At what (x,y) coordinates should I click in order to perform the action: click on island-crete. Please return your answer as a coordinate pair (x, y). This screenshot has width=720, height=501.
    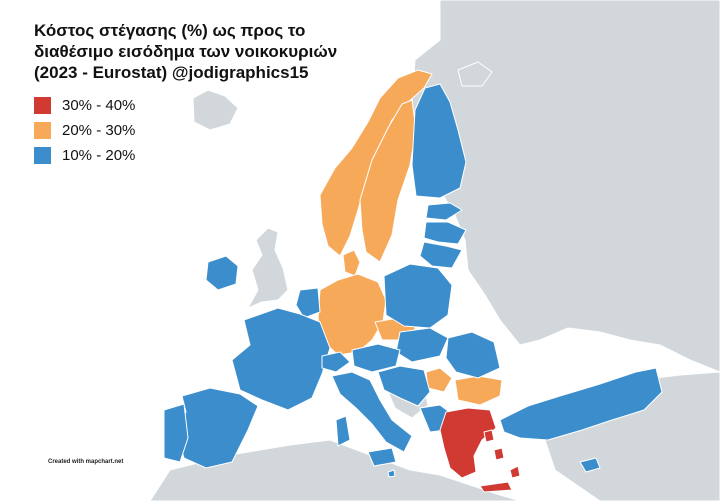
    Looking at the image, I should click on (496, 487).